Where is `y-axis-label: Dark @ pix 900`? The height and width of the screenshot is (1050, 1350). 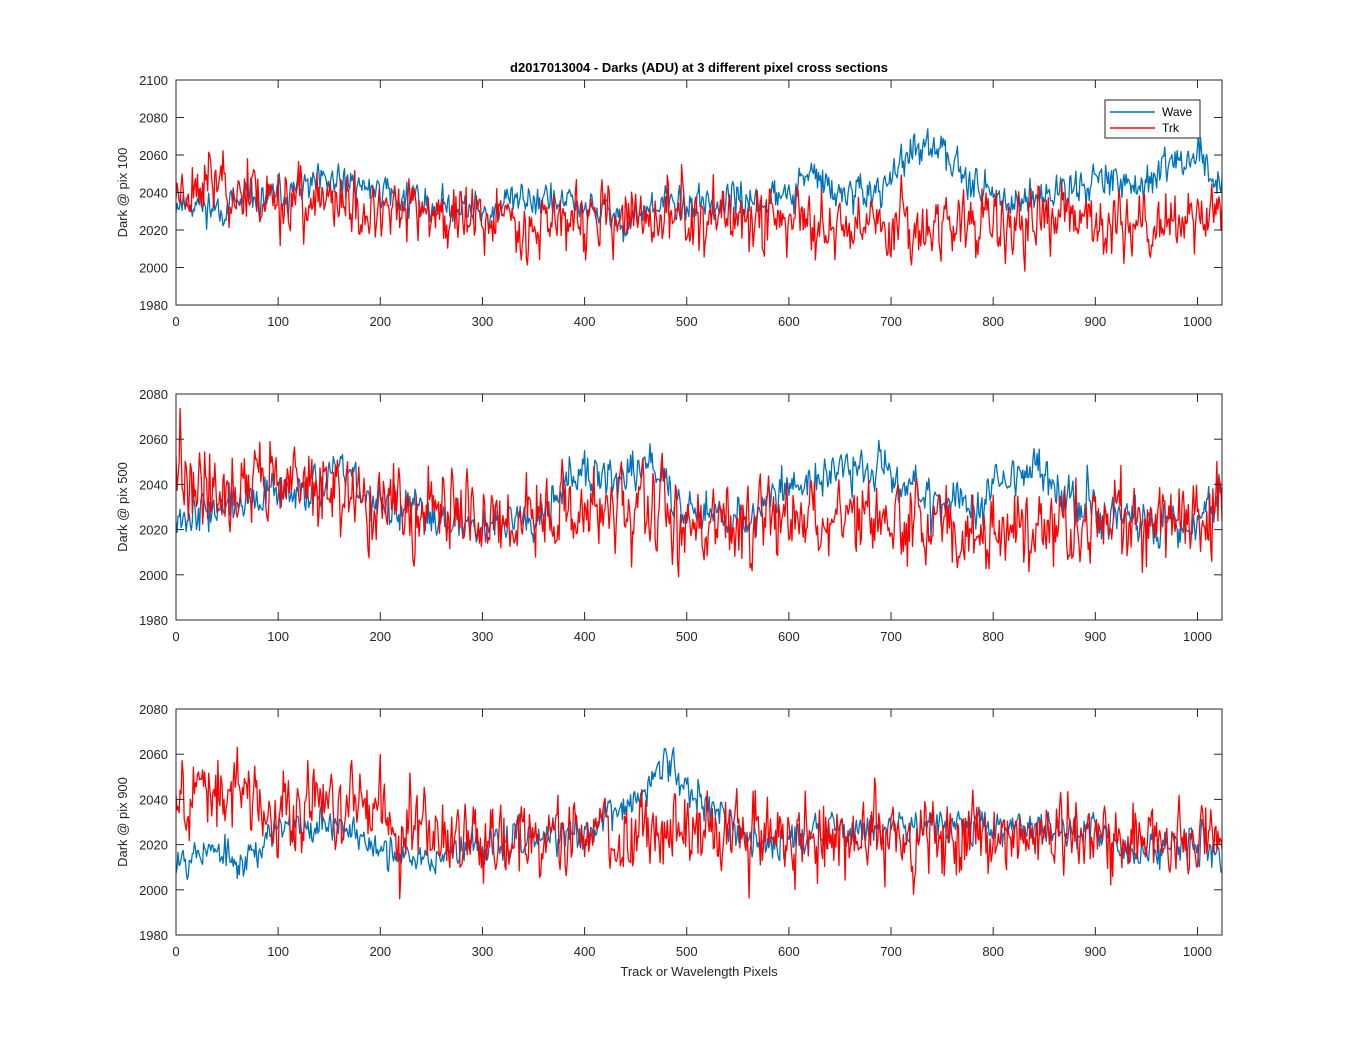
y-axis-label: Dark @ pix 900 is located at coordinates (122, 822).